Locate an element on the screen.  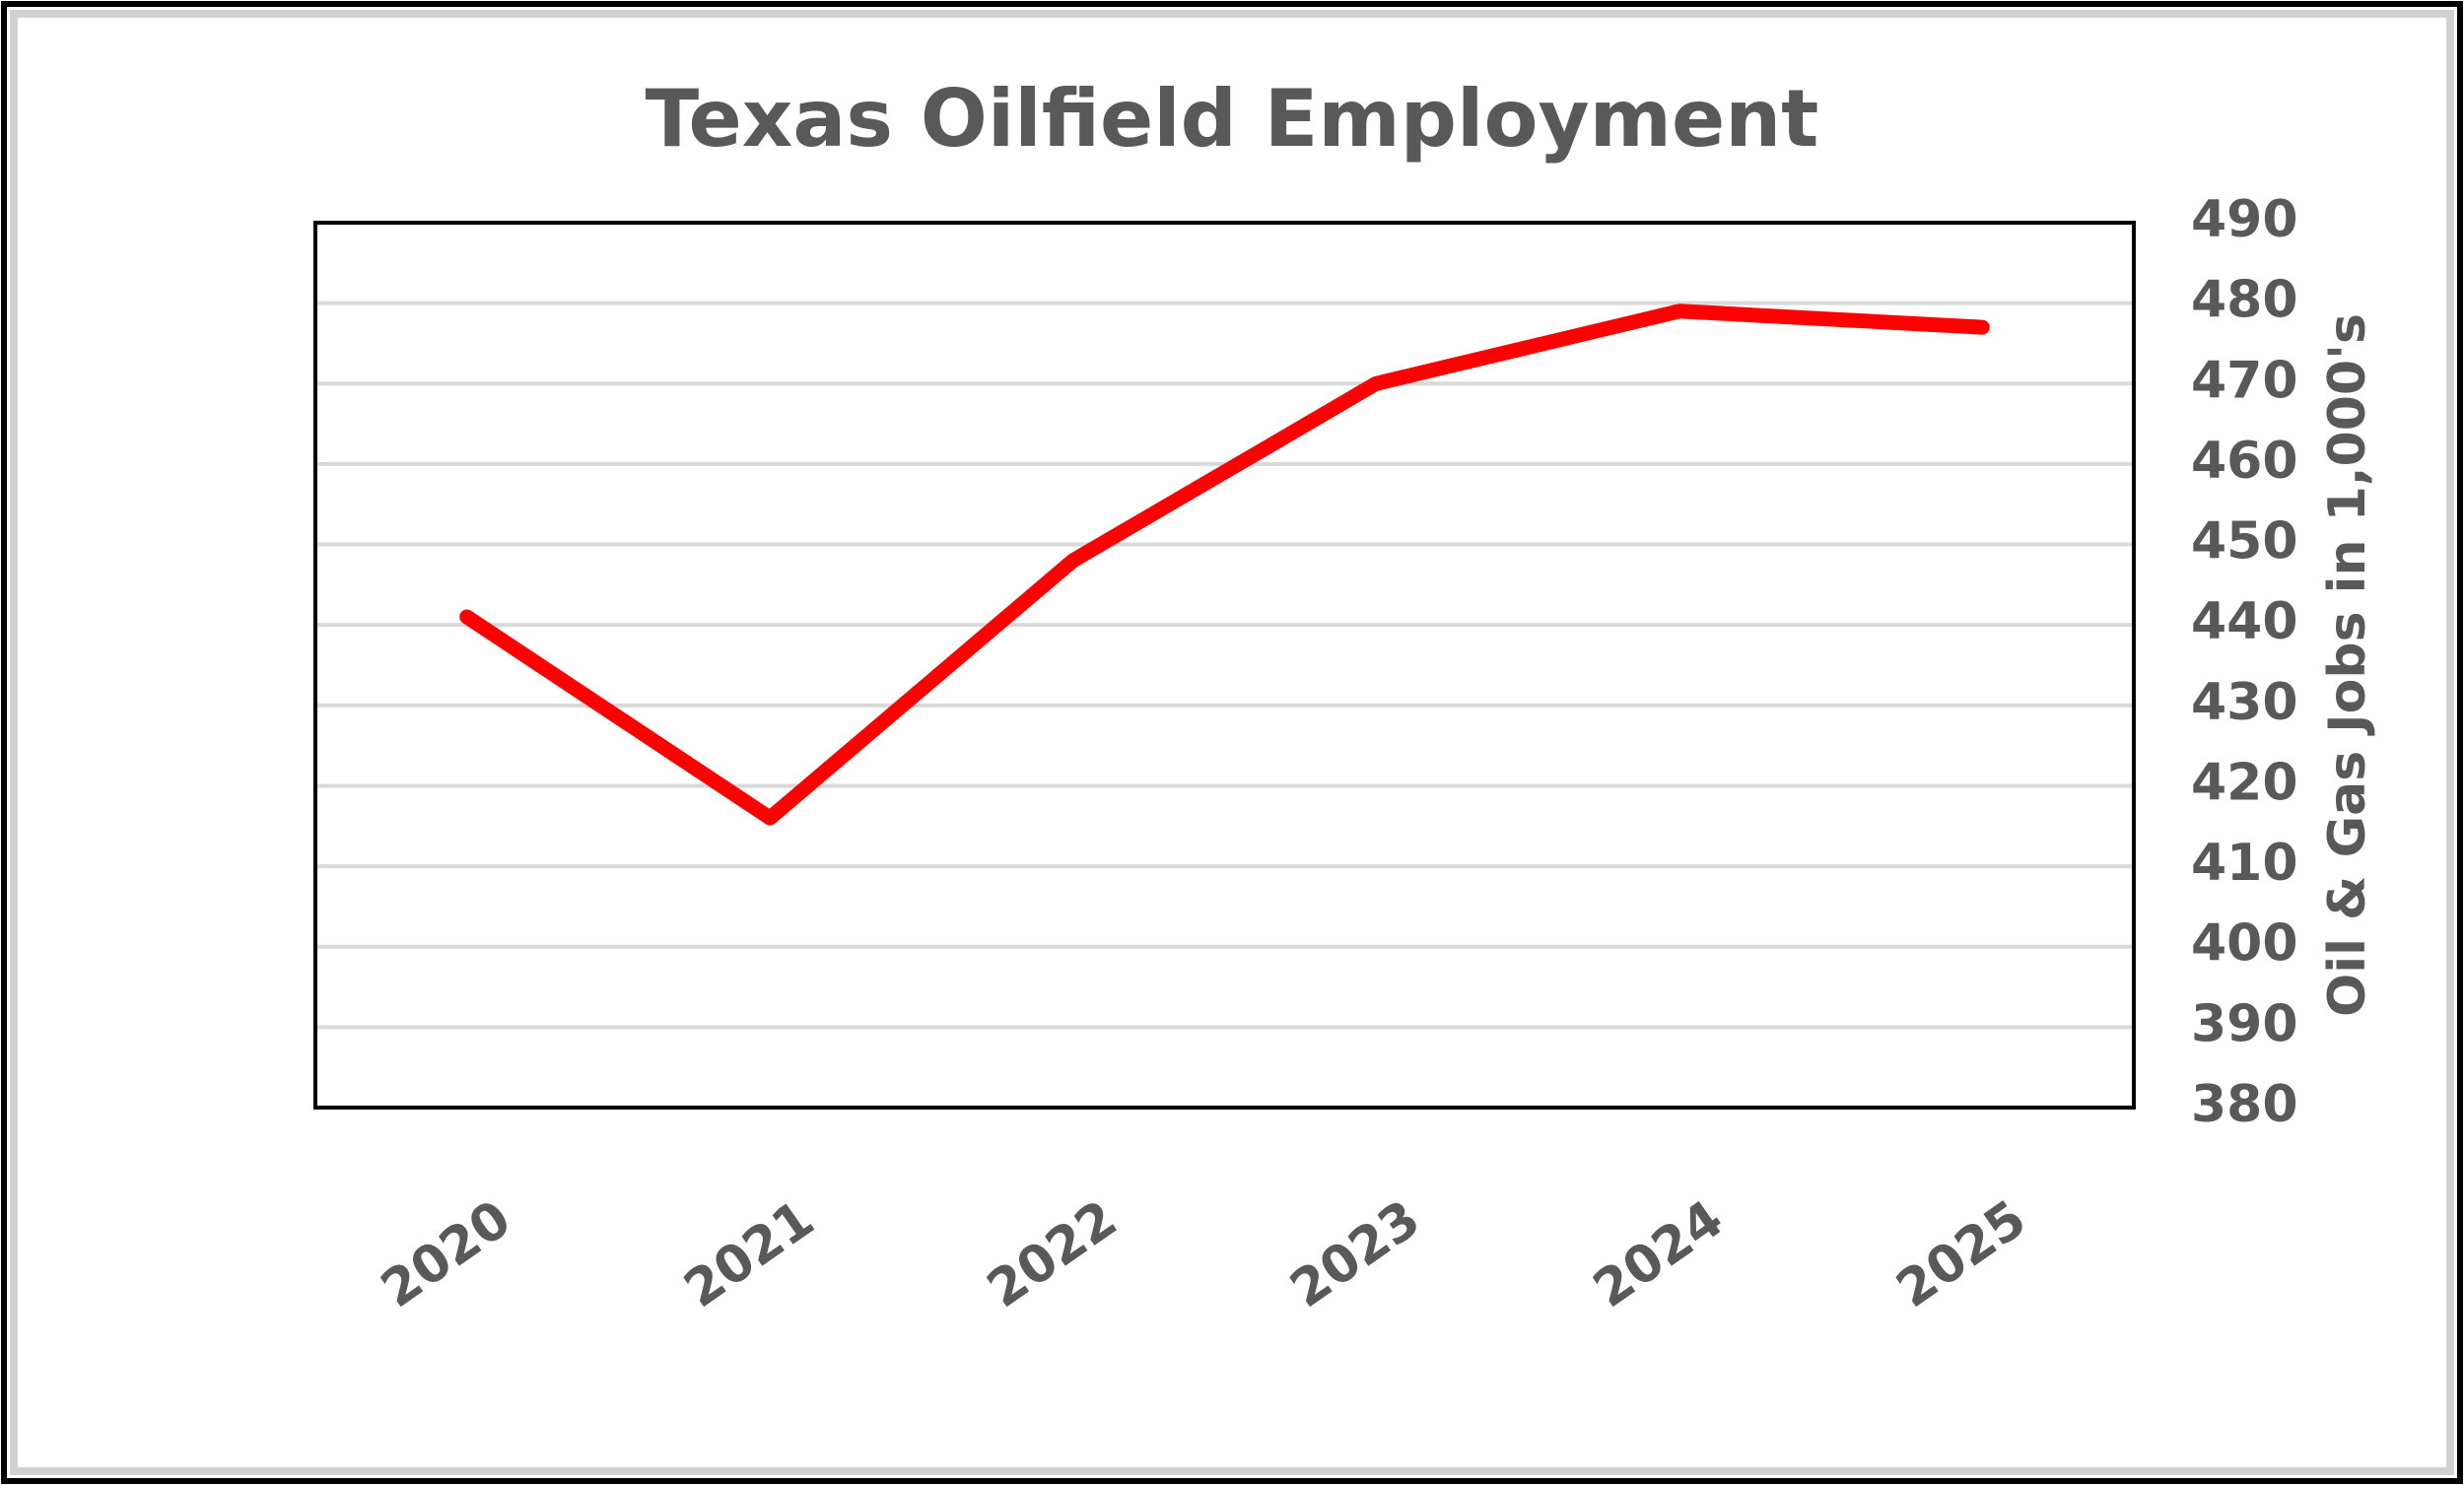
y-tick-label: 480 is located at coordinates (2244, 300).